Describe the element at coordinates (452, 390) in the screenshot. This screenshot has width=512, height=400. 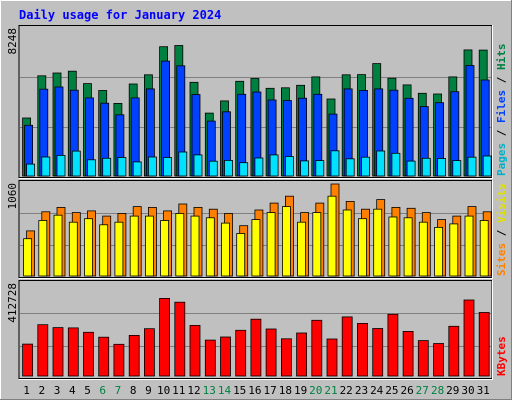
I see `x-tick-label: 29` at that location.